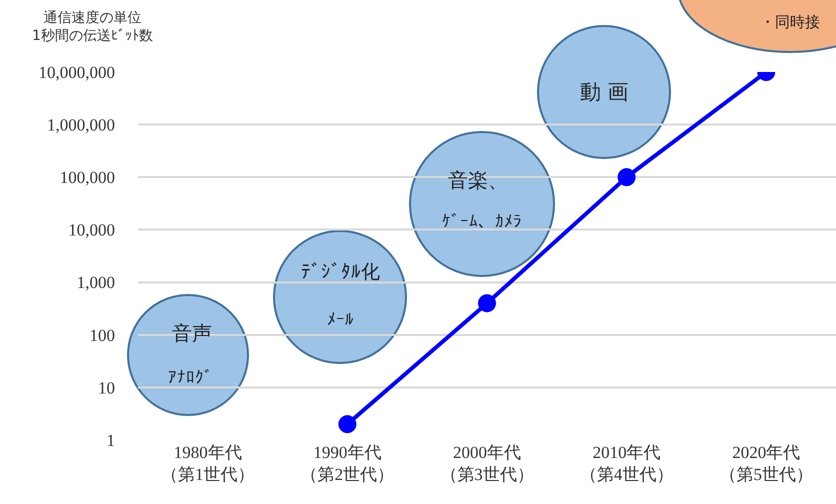 The image size is (836, 504). What do you see at coordinates (102, 335) in the screenshot?
I see `y-tick-label: 100` at bounding box center [102, 335].